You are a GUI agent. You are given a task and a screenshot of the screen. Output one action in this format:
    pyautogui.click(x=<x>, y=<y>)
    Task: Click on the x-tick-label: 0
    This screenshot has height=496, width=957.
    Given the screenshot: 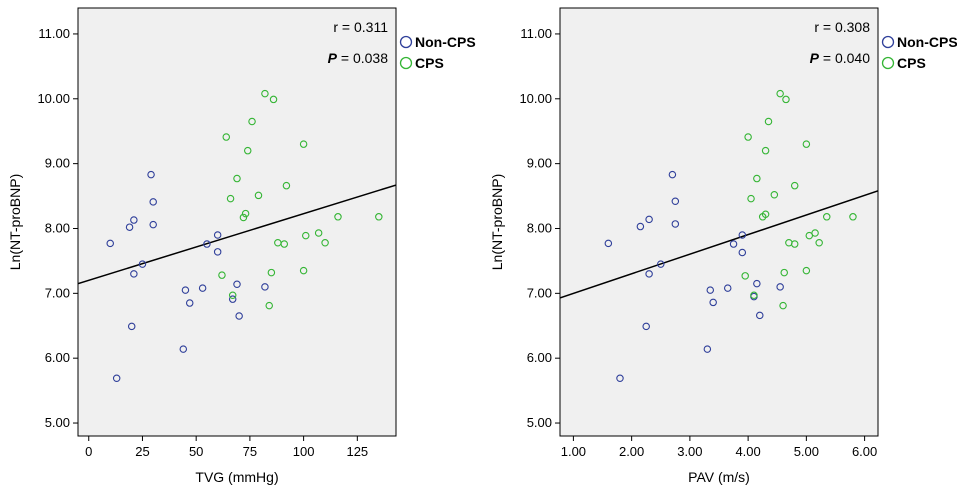 What is the action you would take?
    pyautogui.click(x=88, y=451)
    